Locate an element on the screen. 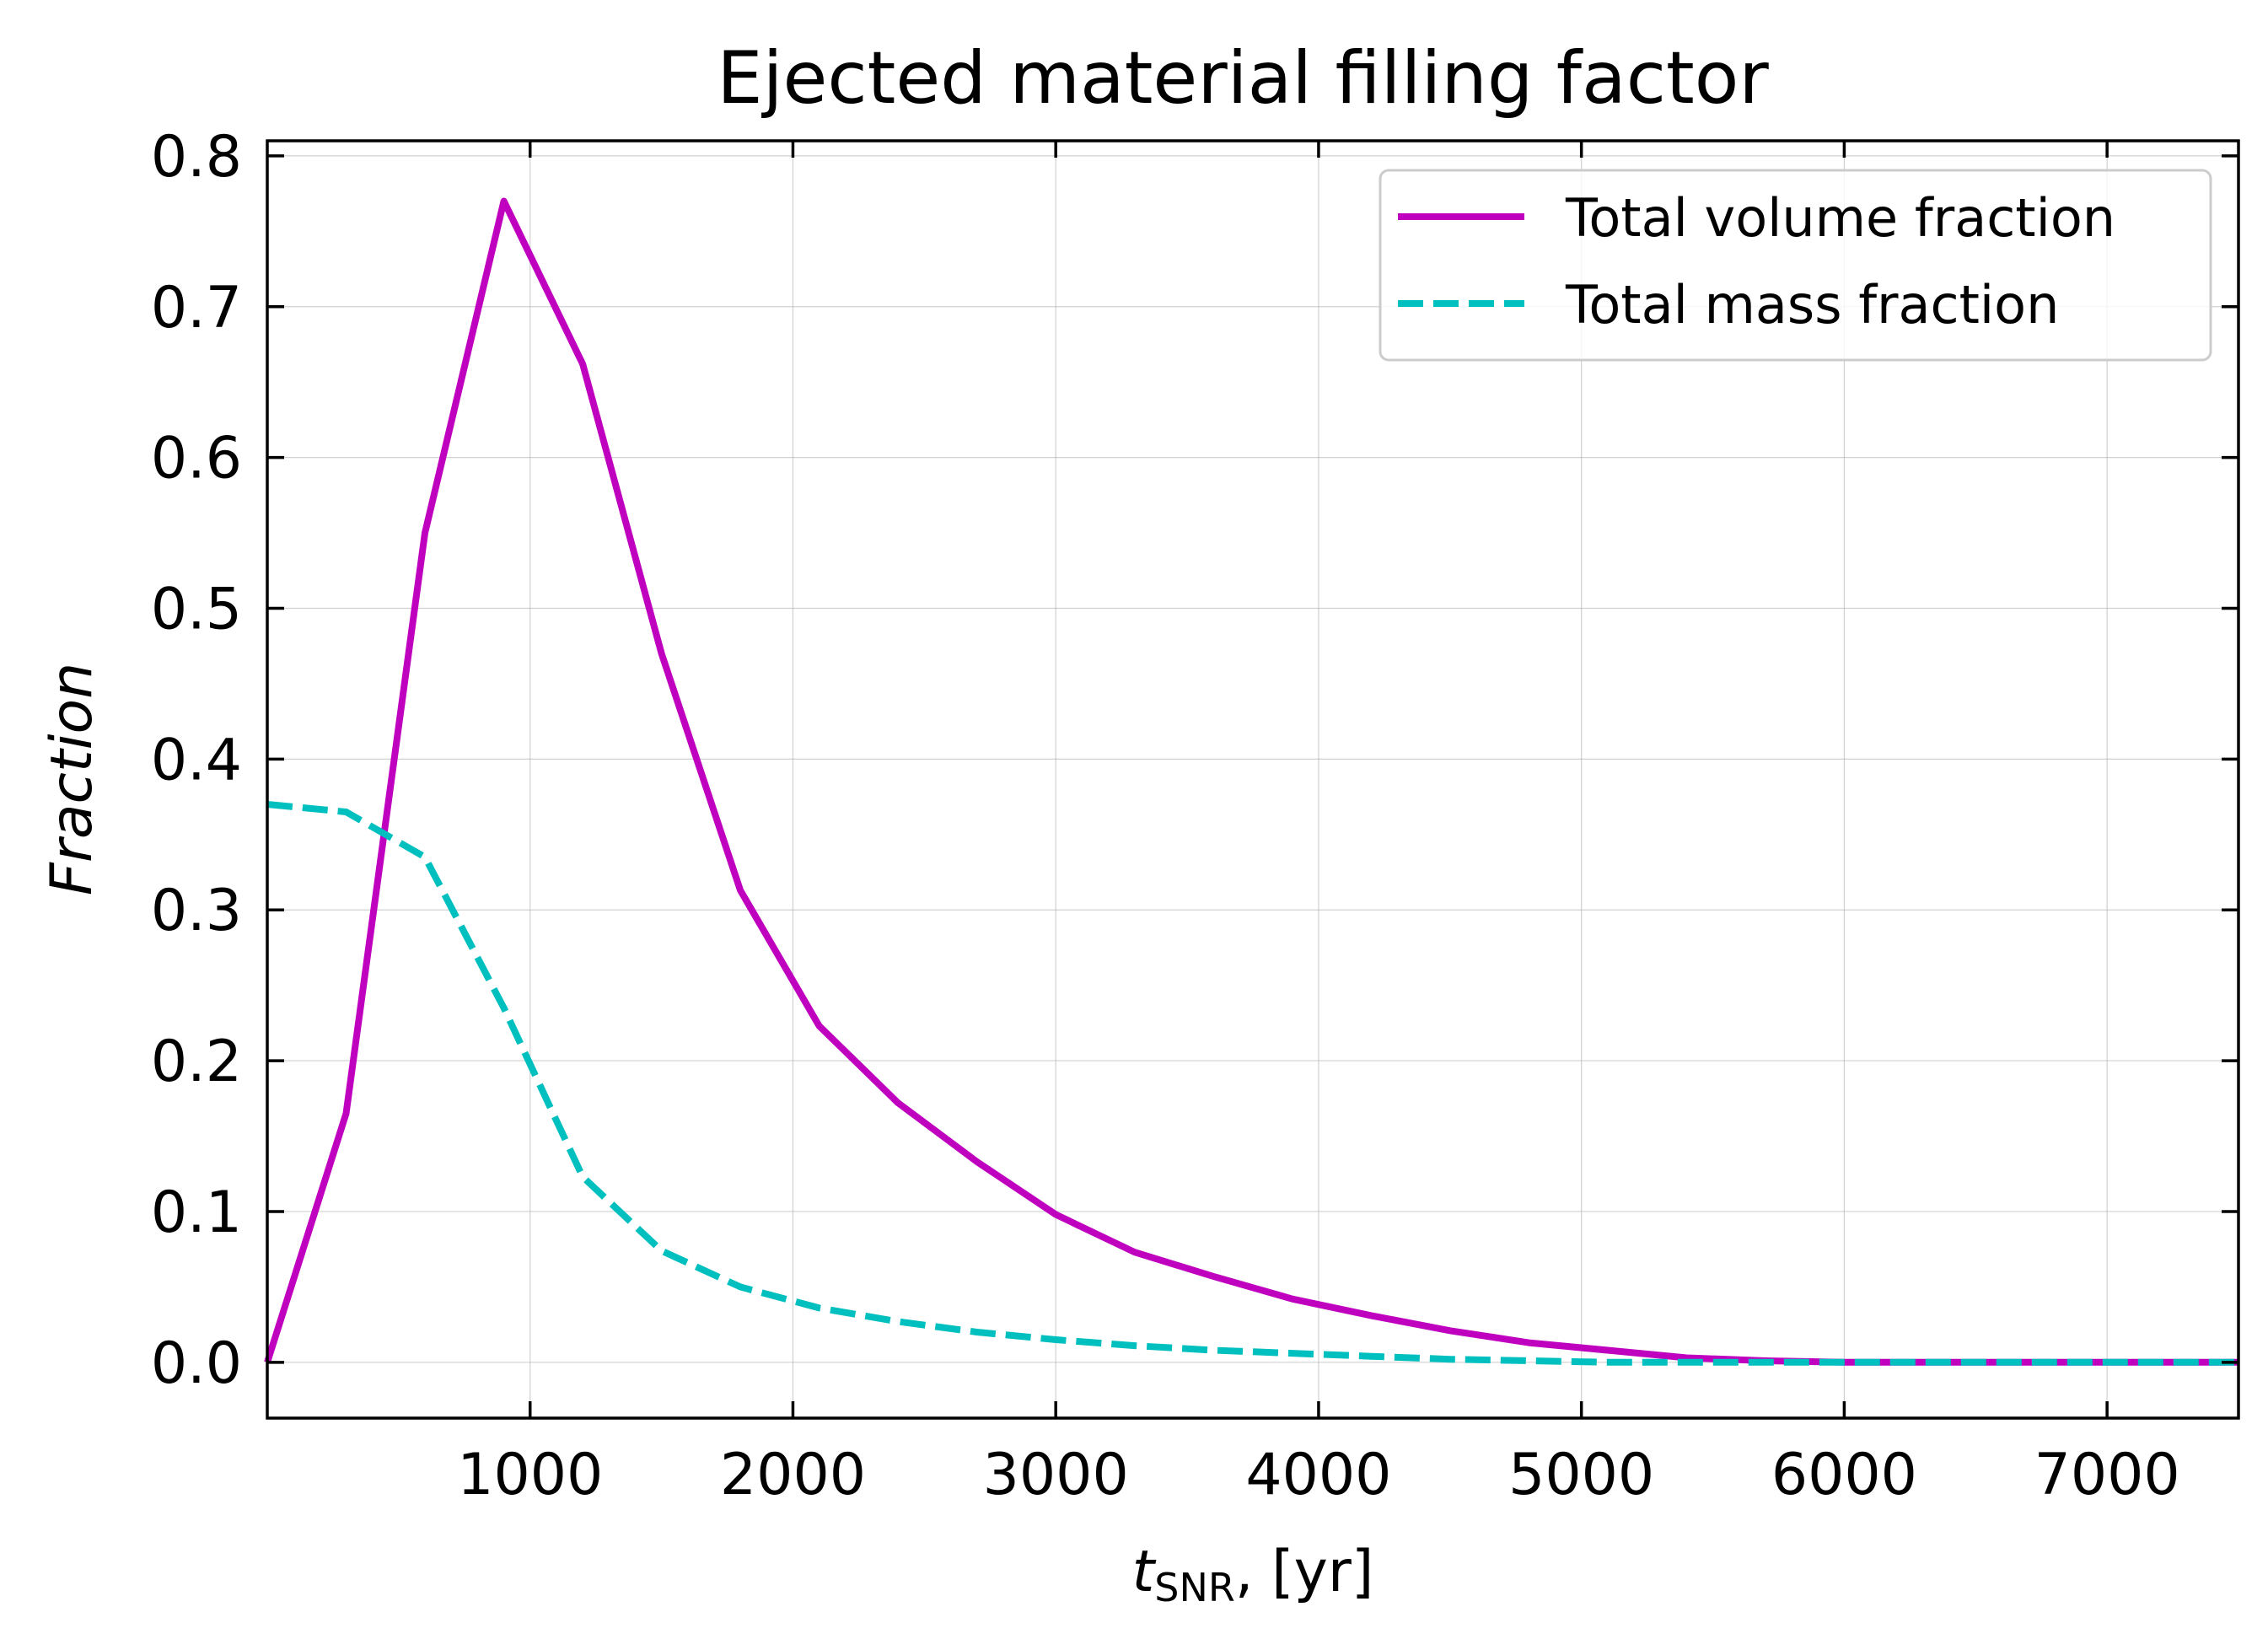 The image size is (2268, 1639). x-axis-label-main: t is located at coordinates (1144, 1572).